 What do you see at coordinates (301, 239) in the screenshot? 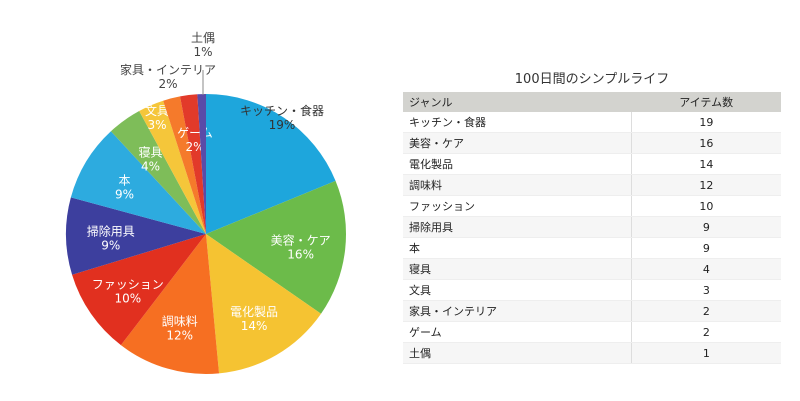
I see `slice-category-label: 美容・ケア` at bounding box center [301, 239].